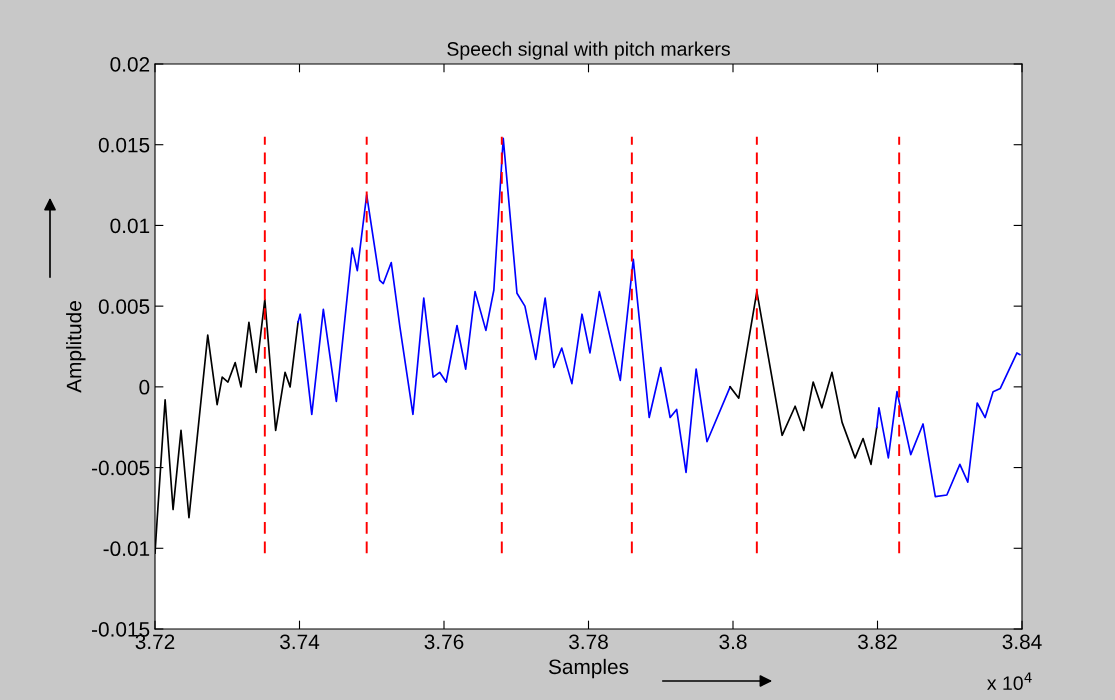  I want to click on x-tick-label: 3.76, so click(444, 642).